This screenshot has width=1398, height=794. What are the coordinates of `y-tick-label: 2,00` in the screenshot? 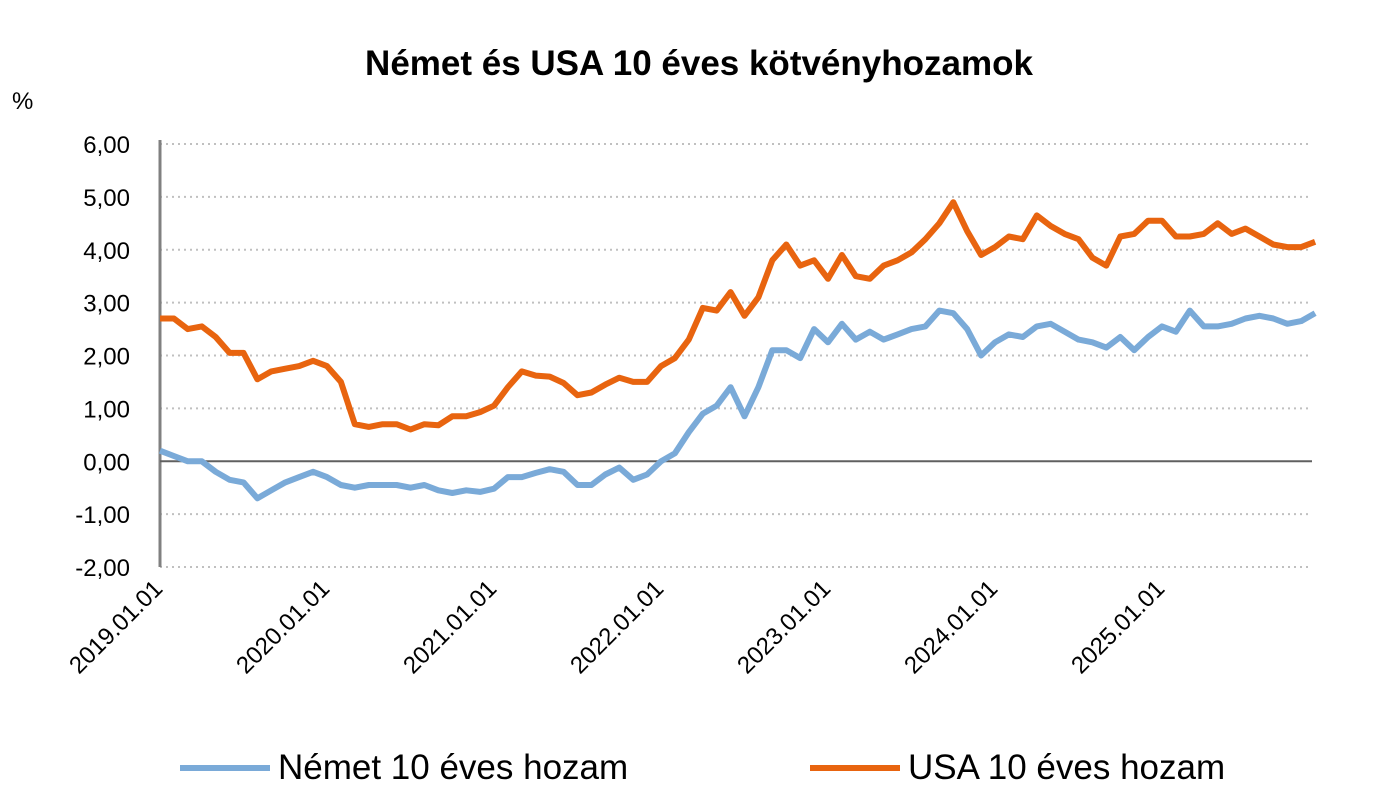 It's located at (106, 357).